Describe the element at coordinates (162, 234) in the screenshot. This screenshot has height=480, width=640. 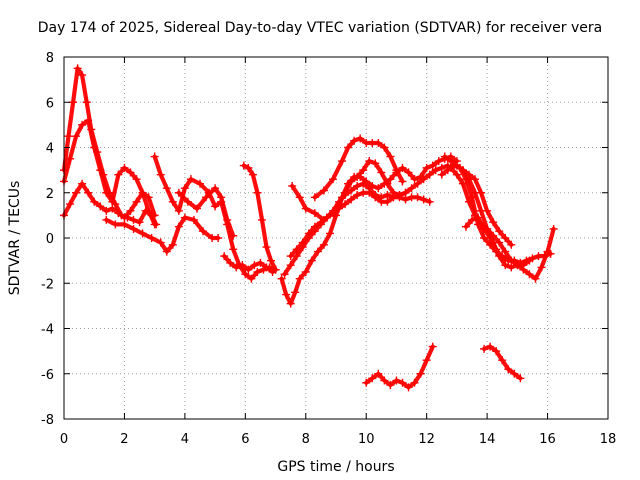
I see `series-s4` at that location.